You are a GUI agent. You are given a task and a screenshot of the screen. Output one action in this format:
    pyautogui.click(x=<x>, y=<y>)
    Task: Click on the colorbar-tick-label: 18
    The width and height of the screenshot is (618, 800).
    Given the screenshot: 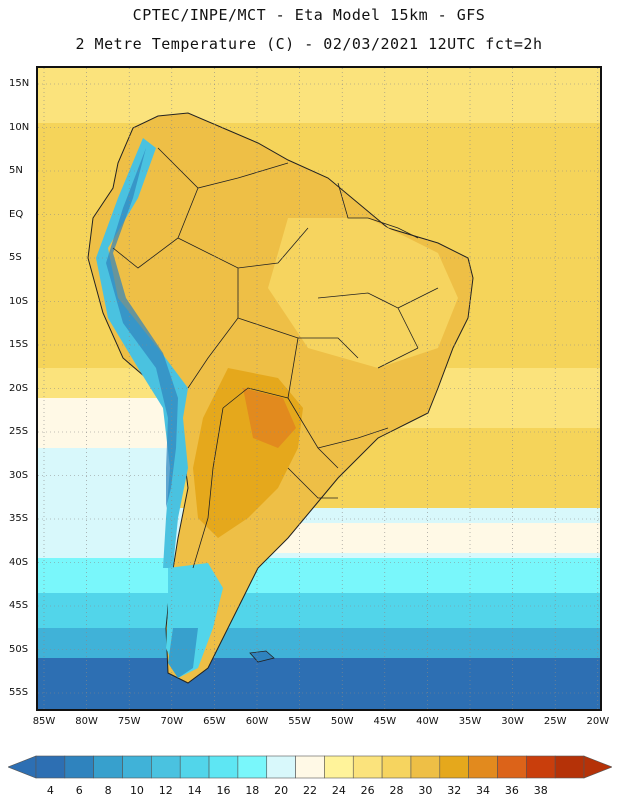 What is the action you would take?
    pyautogui.click(x=252, y=790)
    